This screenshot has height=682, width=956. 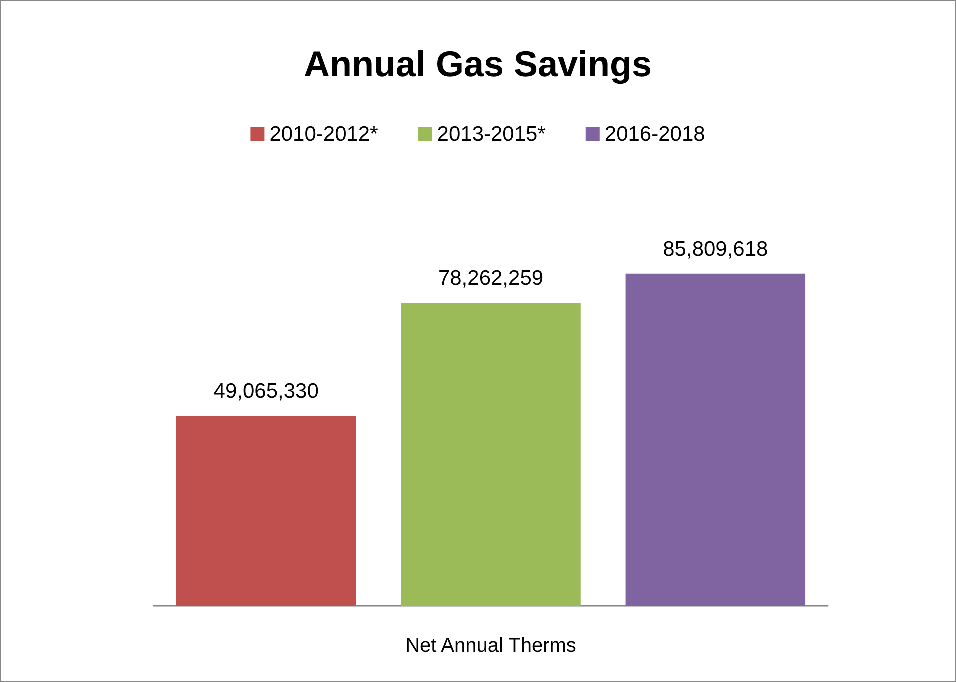 What do you see at coordinates (655, 134) in the screenshot?
I see `legend-label: 2016-2018` at bounding box center [655, 134].